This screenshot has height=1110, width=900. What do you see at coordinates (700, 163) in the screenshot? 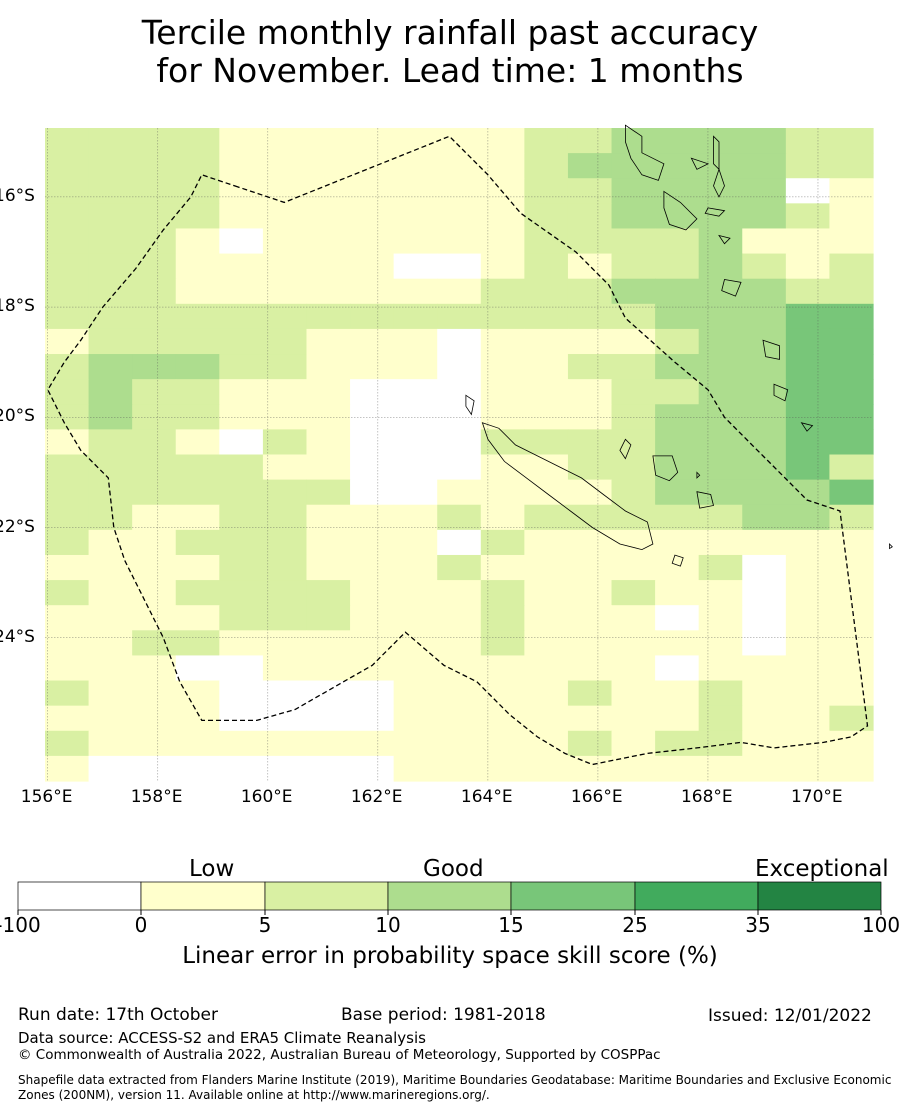
I see `aoba-island` at bounding box center [700, 163].